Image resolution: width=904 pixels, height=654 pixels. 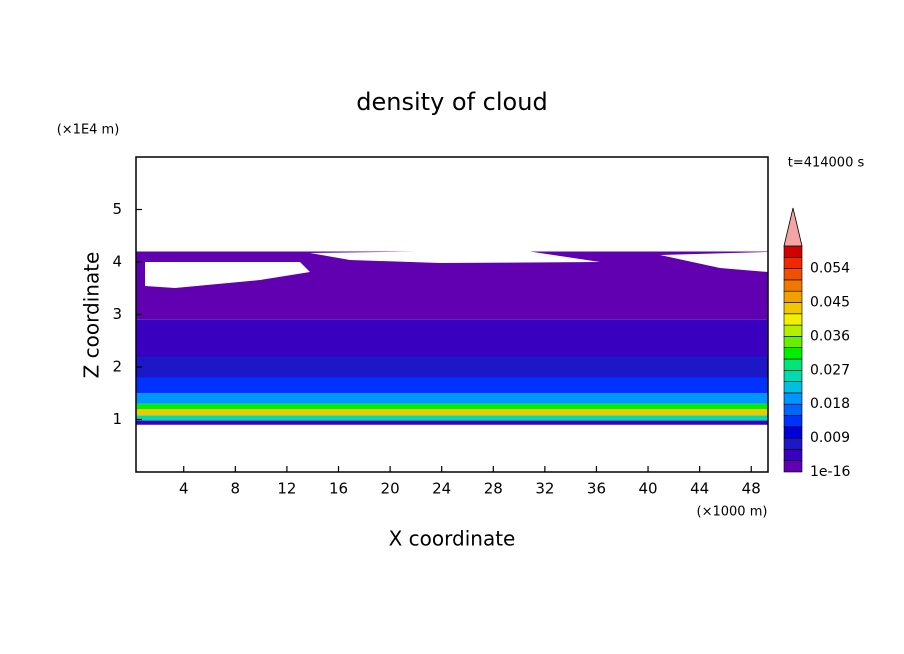 I want to click on colorbar-label: 0.036, so click(x=830, y=336).